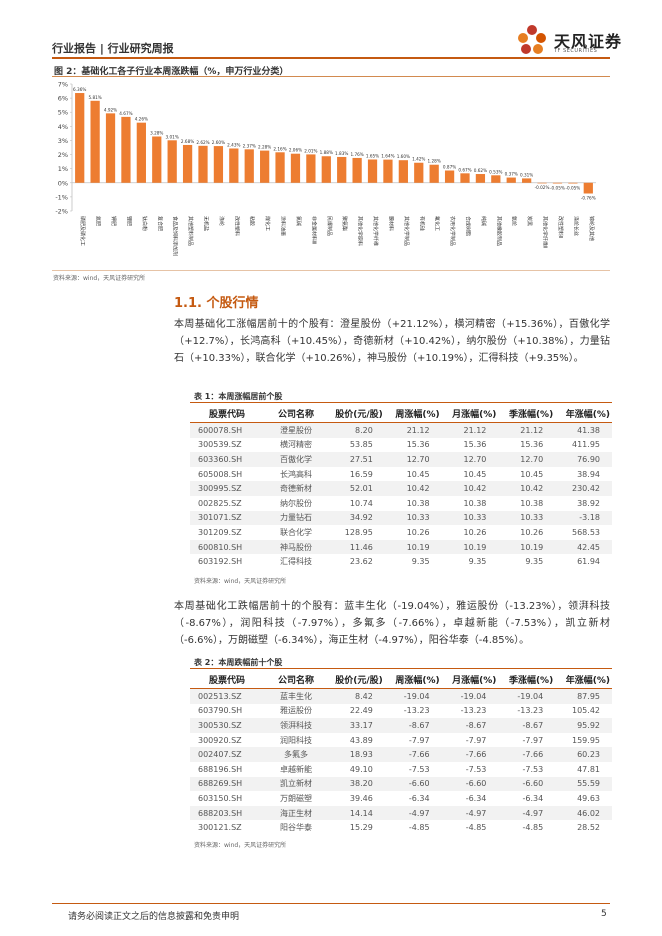 Image resolution: width=662 pixels, height=936 pixels. What do you see at coordinates (356, 769) in the screenshot?
I see `table-cell: 49.10` at bounding box center [356, 769].